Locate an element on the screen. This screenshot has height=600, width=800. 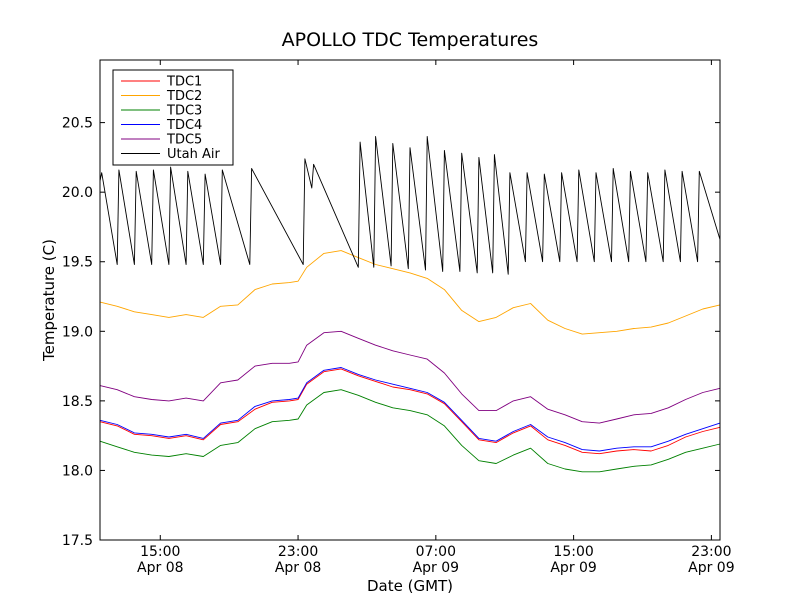
series-line-tdc4 is located at coordinates (410, 409).